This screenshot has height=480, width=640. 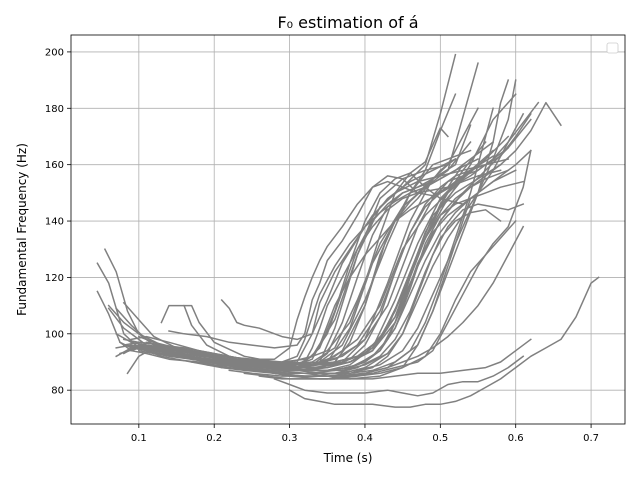 What do you see at coordinates (54, 334) in the screenshot?
I see `y-tick-label: 100` at bounding box center [54, 334].